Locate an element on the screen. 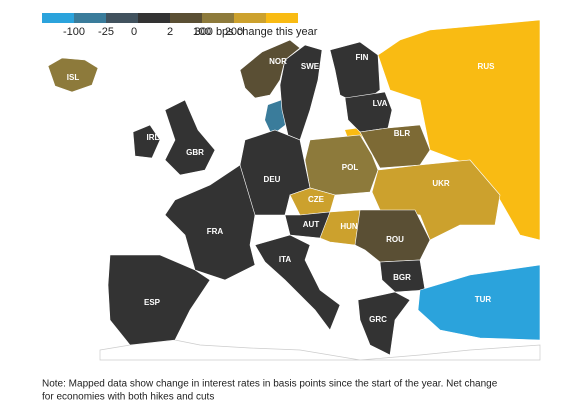 Image resolution: width=574 pixels, height=412 pixels. country-label: TUR is located at coordinates (483, 299).